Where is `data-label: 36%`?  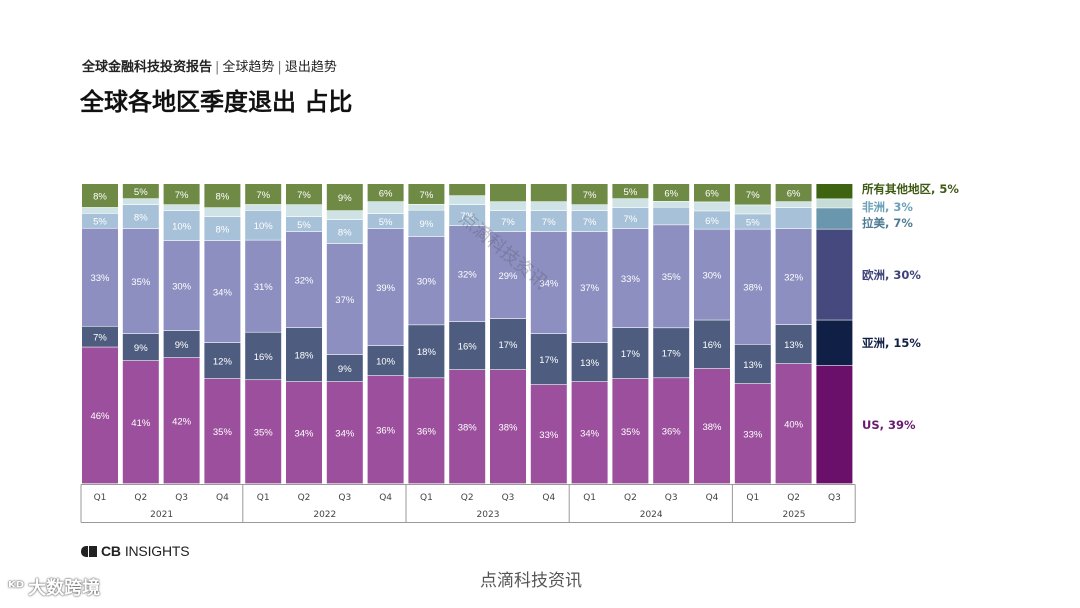 data-label: 36% is located at coordinates (672, 432).